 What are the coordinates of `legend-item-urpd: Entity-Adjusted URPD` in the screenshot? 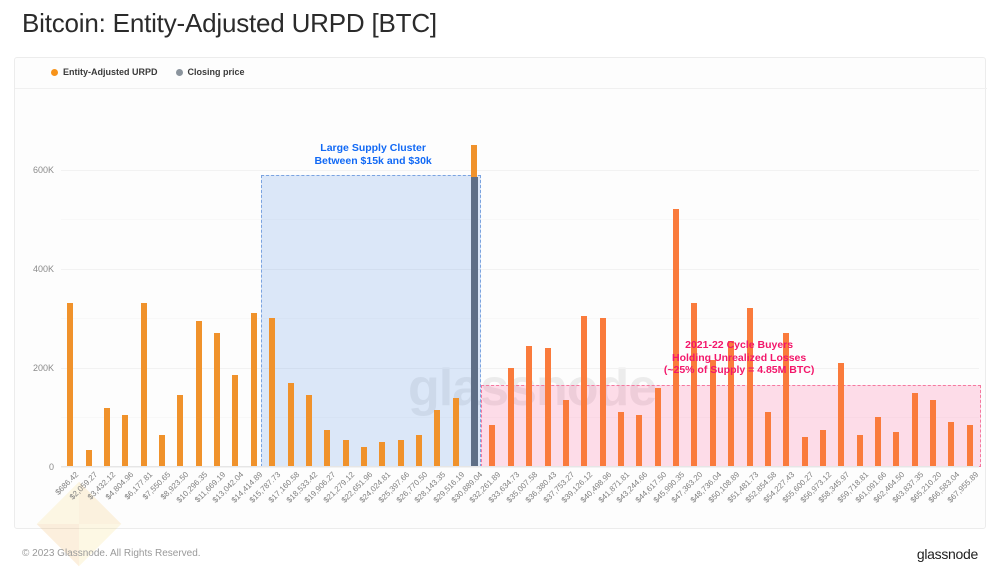 It's located at (104, 72).